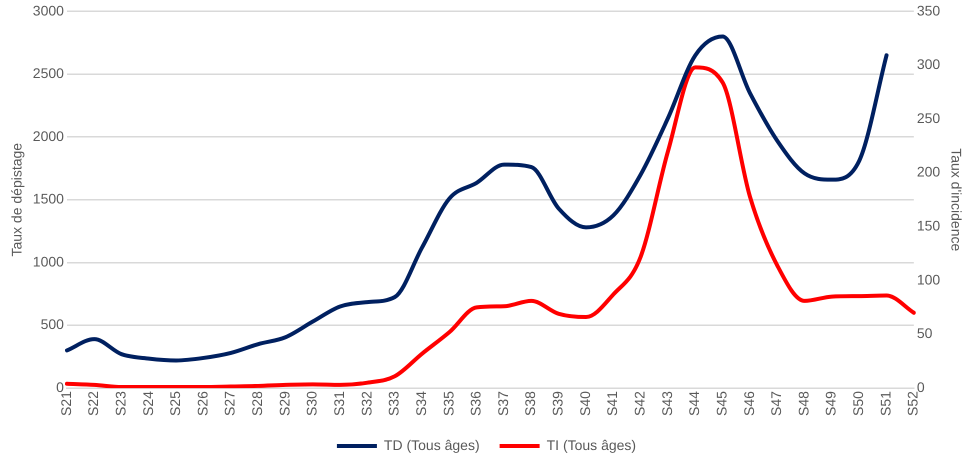 The height and width of the screenshot is (463, 973). Describe the element at coordinates (48, 73) in the screenshot. I see `y-tick-label: 2500` at that location.